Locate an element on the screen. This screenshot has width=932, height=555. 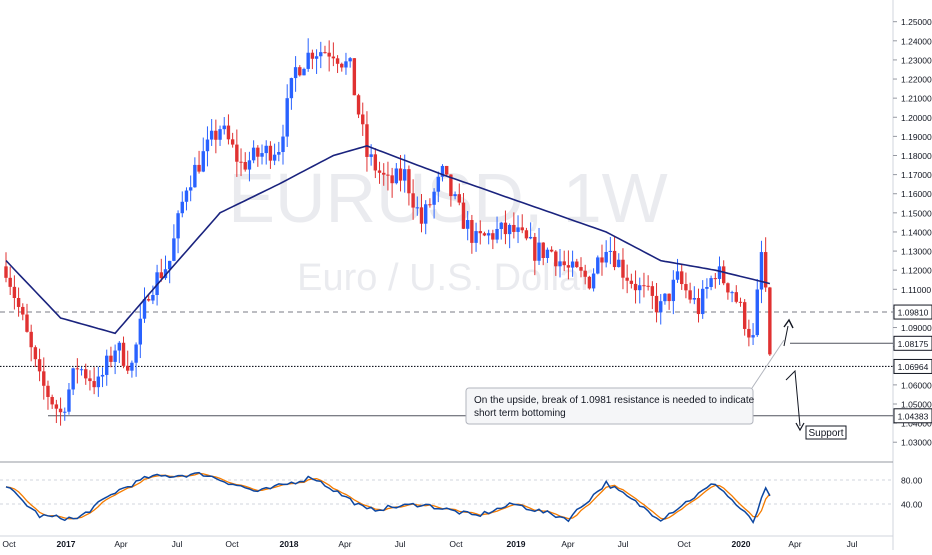
price-tick-label: 1.03000 is located at coordinates (916, 443).